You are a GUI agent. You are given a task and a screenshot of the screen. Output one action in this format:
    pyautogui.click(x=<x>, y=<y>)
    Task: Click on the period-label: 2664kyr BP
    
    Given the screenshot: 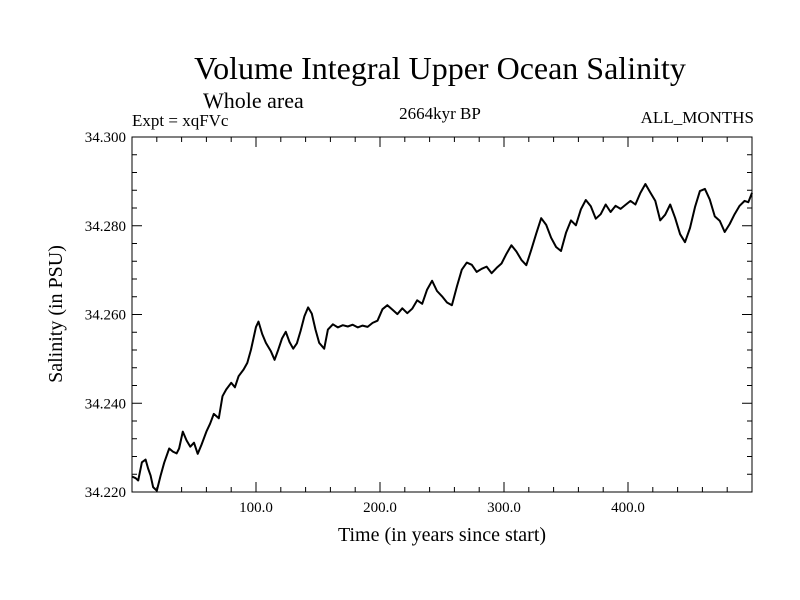 What is the action you would take?
    pyautogui.click(x=440, y=113)
    